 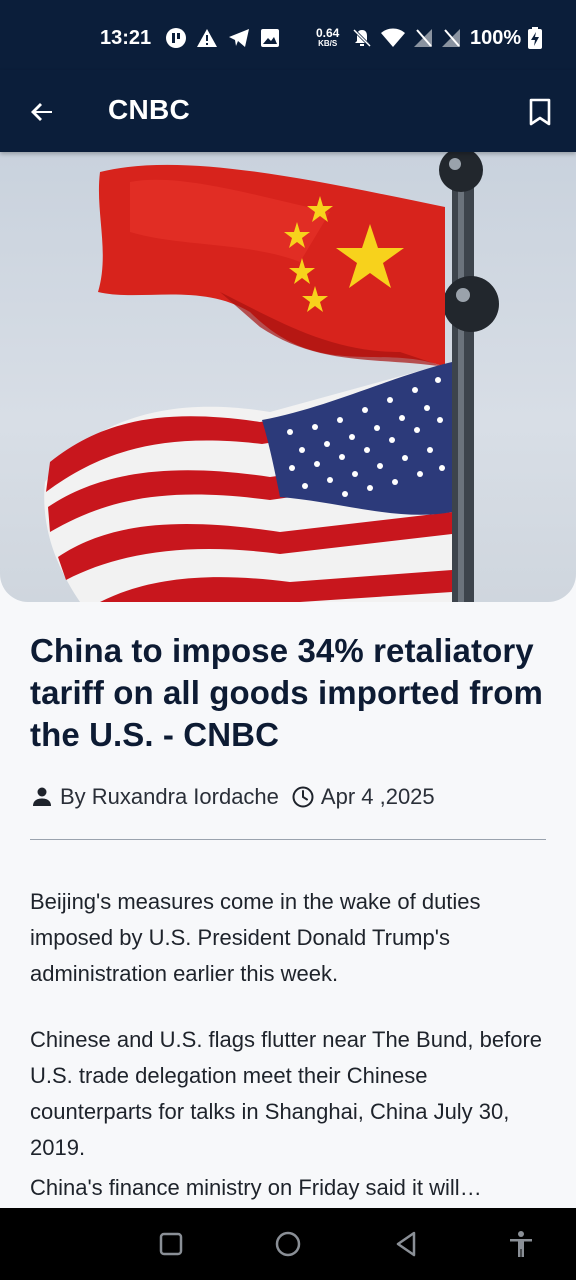 I want to click on arrow-back-icon, so click(x=41, y=112).